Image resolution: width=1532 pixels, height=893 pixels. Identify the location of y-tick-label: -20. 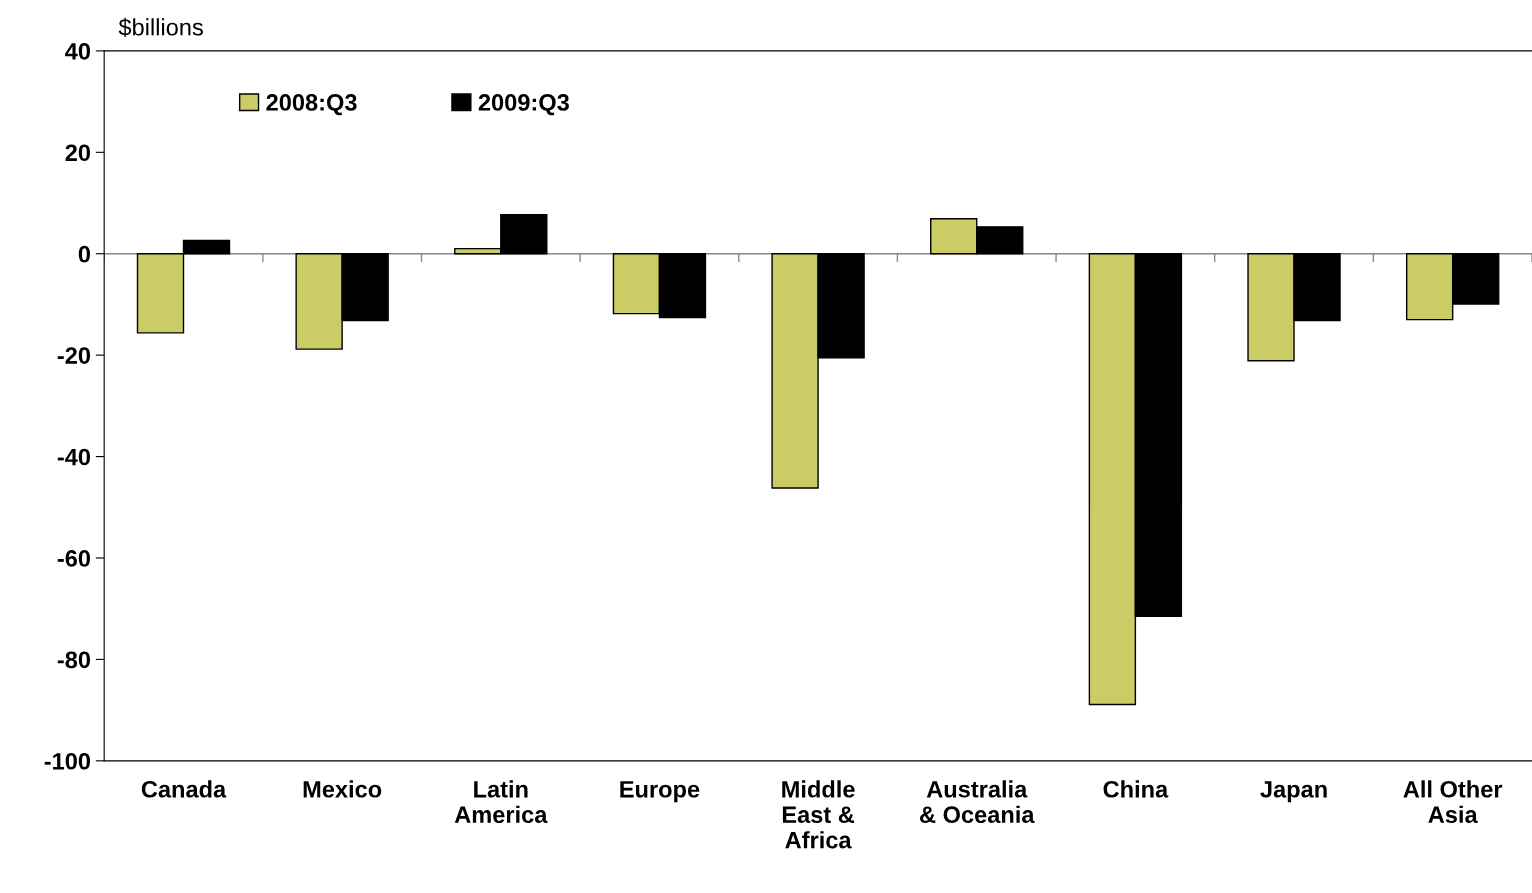
(74, 355).